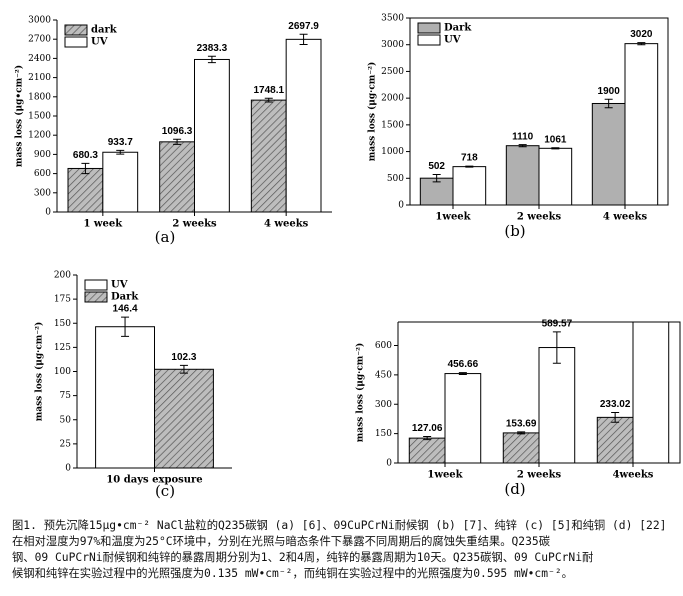  I want to click on value-label: 1748.1, so click(268, 90).